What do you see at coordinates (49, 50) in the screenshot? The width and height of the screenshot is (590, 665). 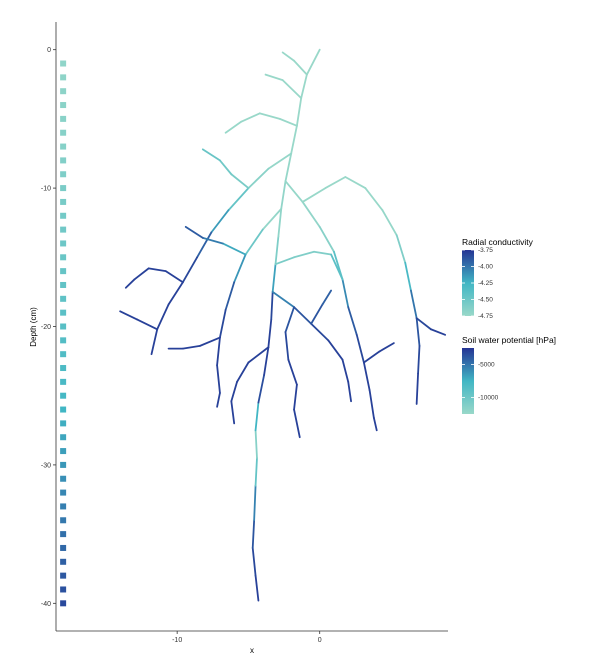 I see `y-tick-label: 0` at bounding box center [49, 50].